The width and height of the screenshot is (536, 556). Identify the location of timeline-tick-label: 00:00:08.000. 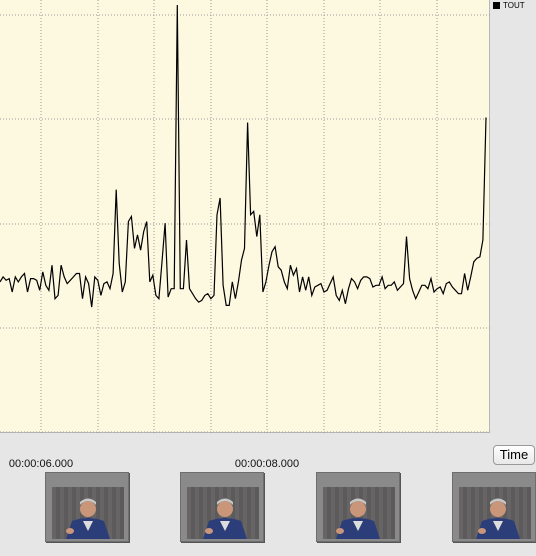
(267, 464).